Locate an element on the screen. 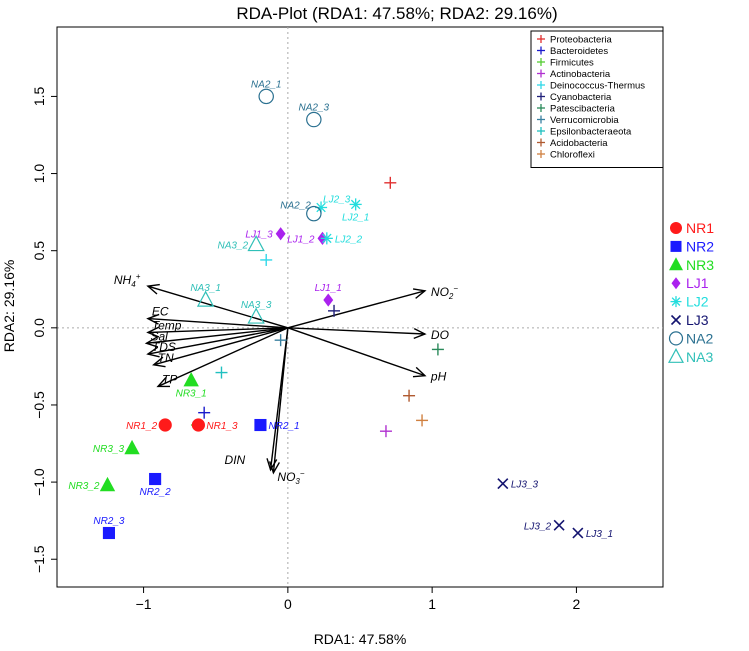 The image size is (749, 651). sample-label: NA3_2 is located at coordinates (233, 246).